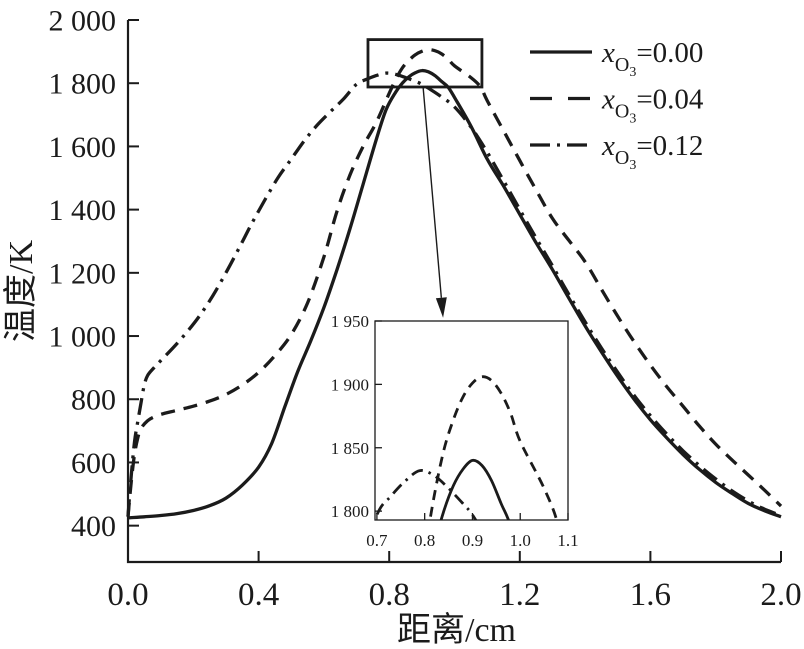  Describe the element at coordinates (650, 595) in the screenshot. I see `x-tick-label: 1.6` at that location.